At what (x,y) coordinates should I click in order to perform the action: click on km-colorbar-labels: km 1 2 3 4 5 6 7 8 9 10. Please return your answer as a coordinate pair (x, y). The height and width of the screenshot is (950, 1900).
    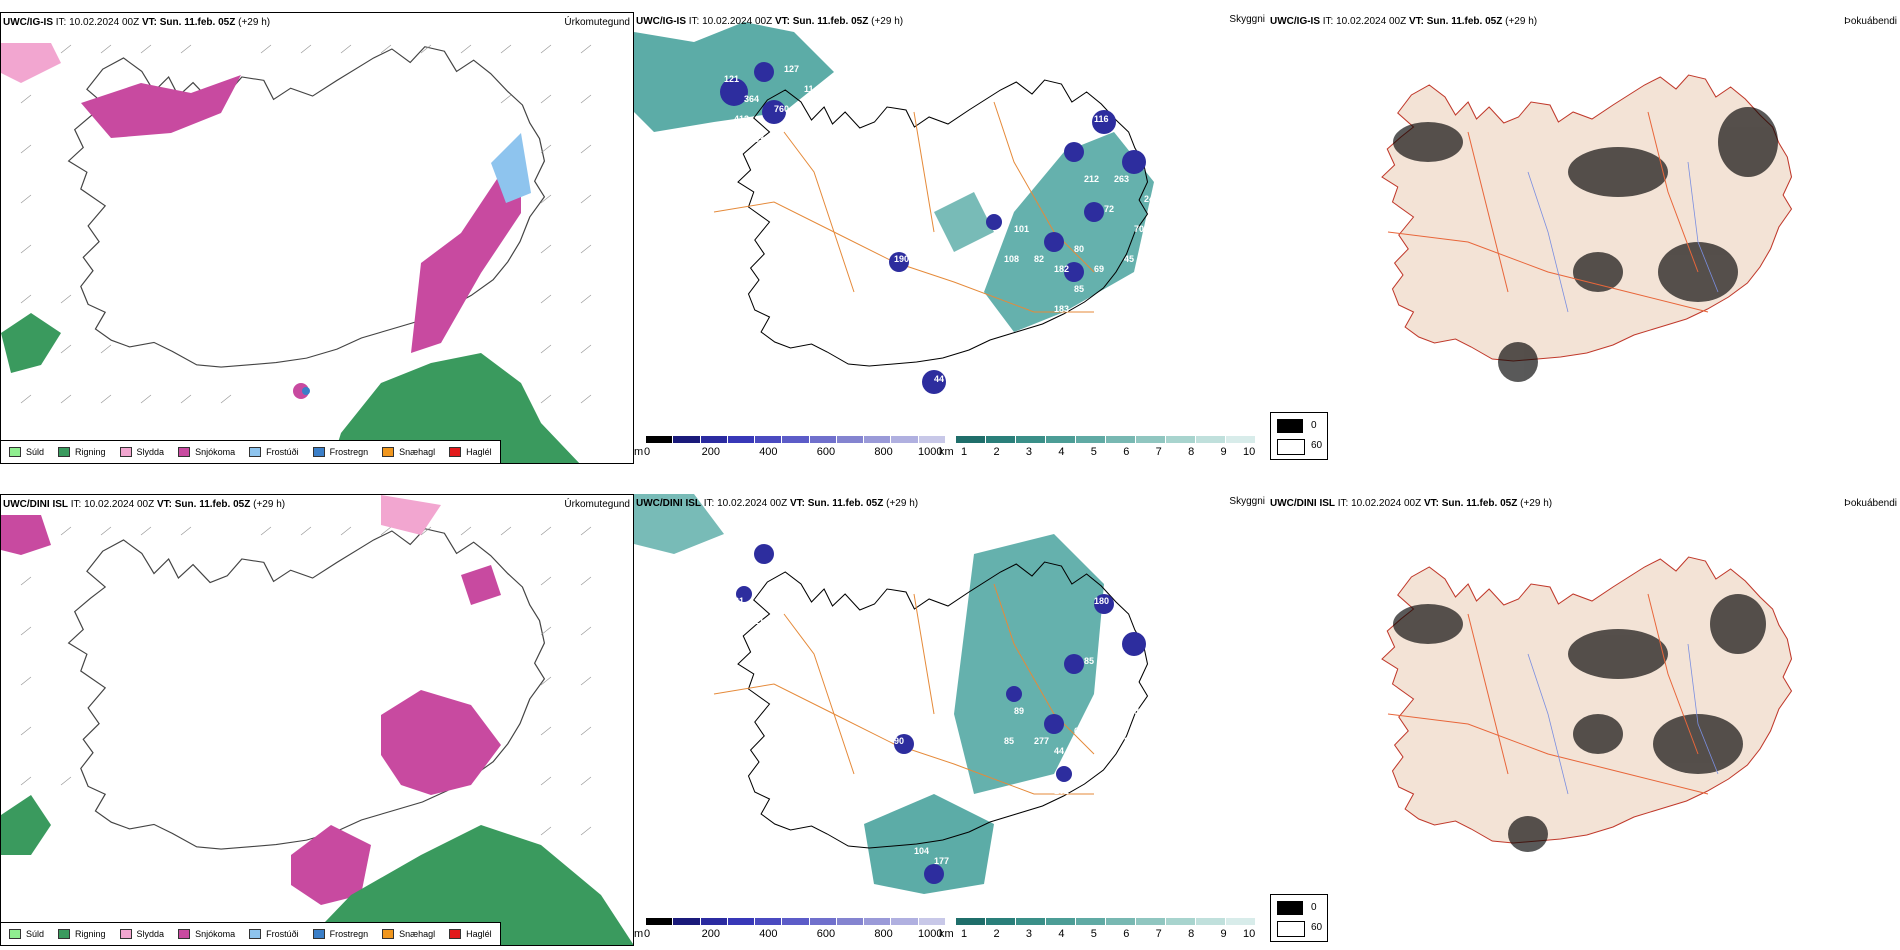
    Looking at the image, I should click on (1101, 454).